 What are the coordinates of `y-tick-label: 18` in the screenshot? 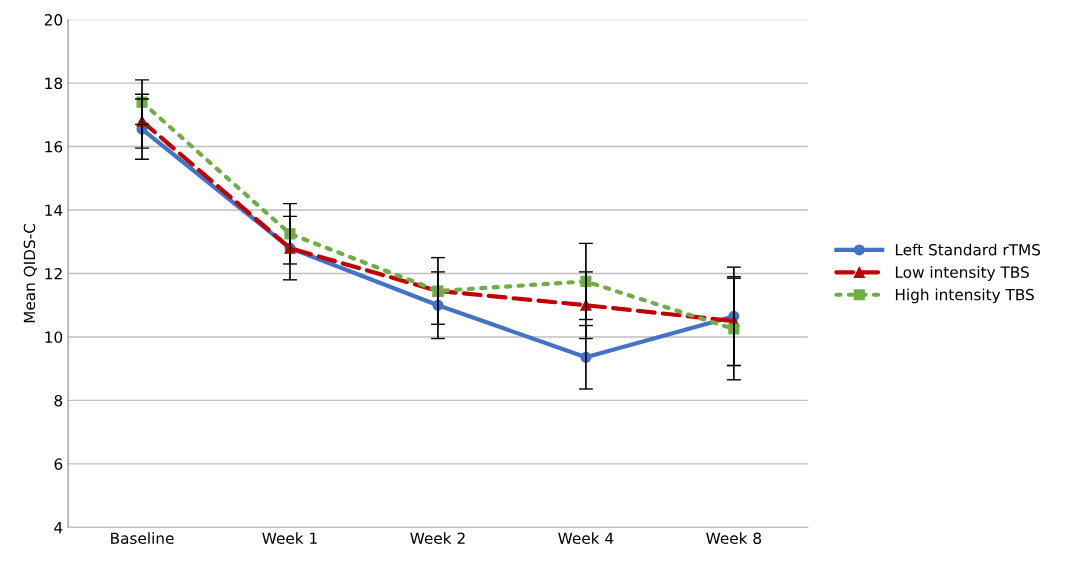 It's located at (54, 83).